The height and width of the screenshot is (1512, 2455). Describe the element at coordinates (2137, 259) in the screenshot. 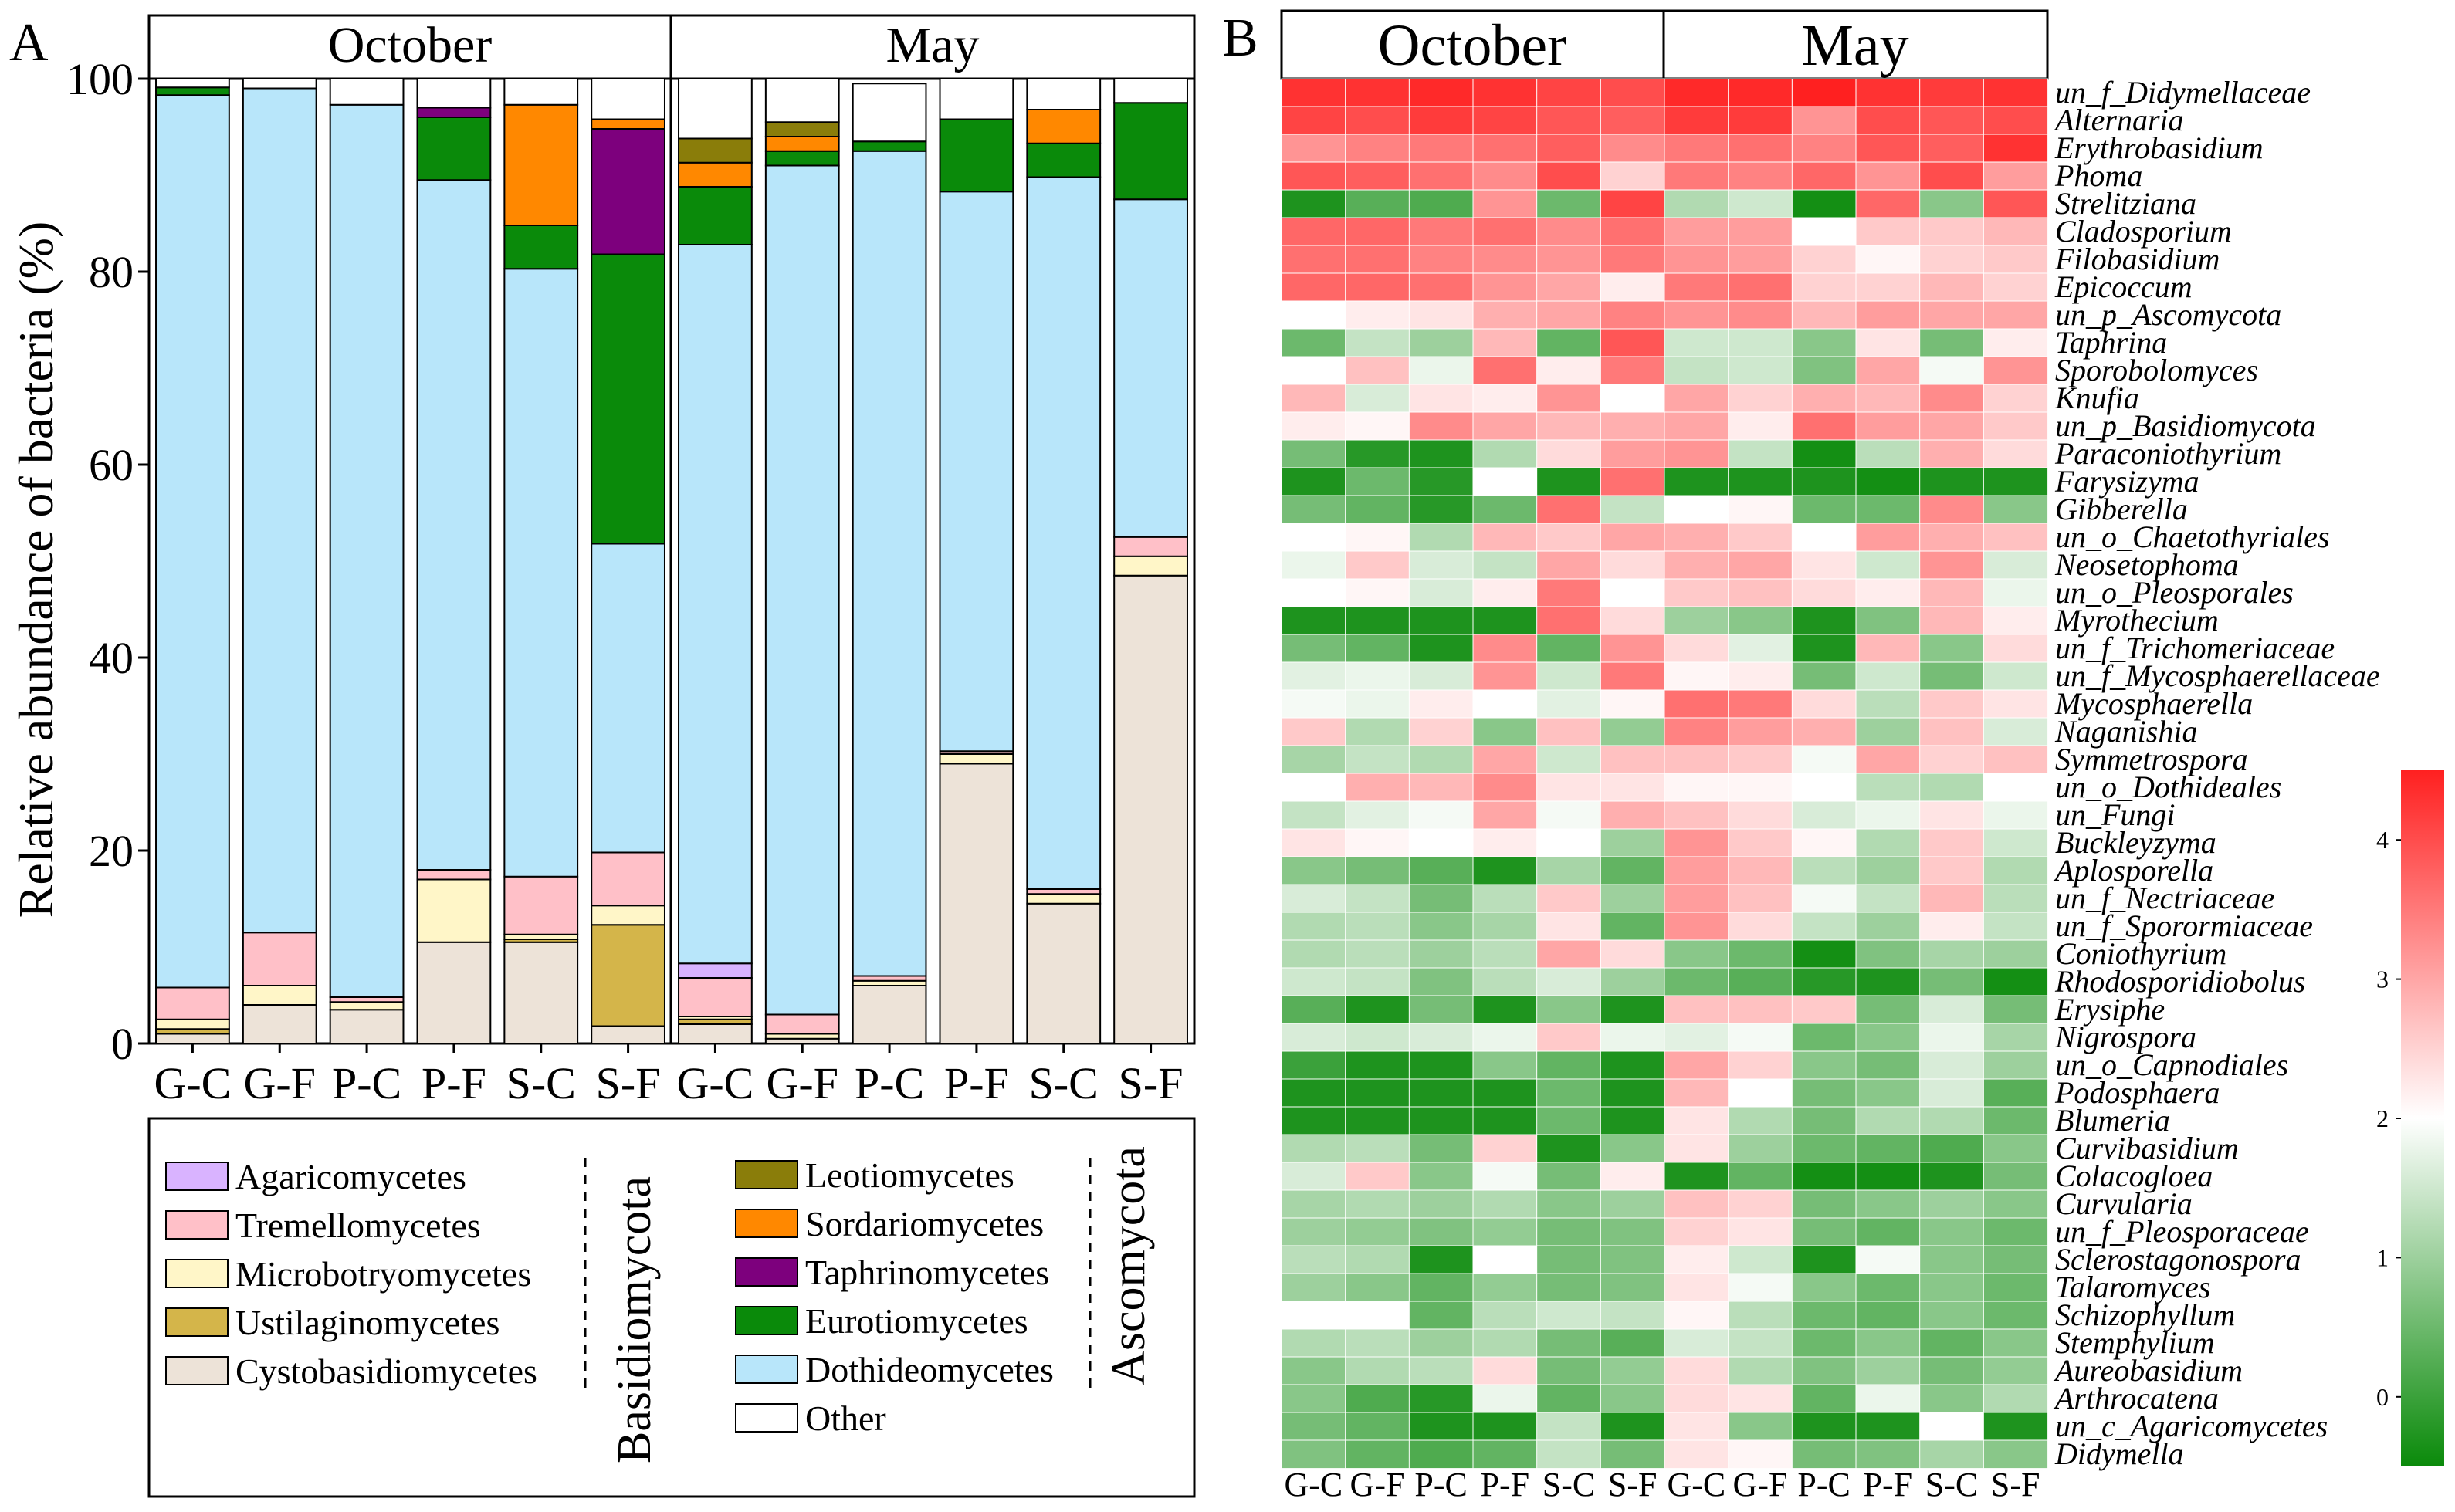

I see `heatmap-row-label: Filobasidium` at that location.